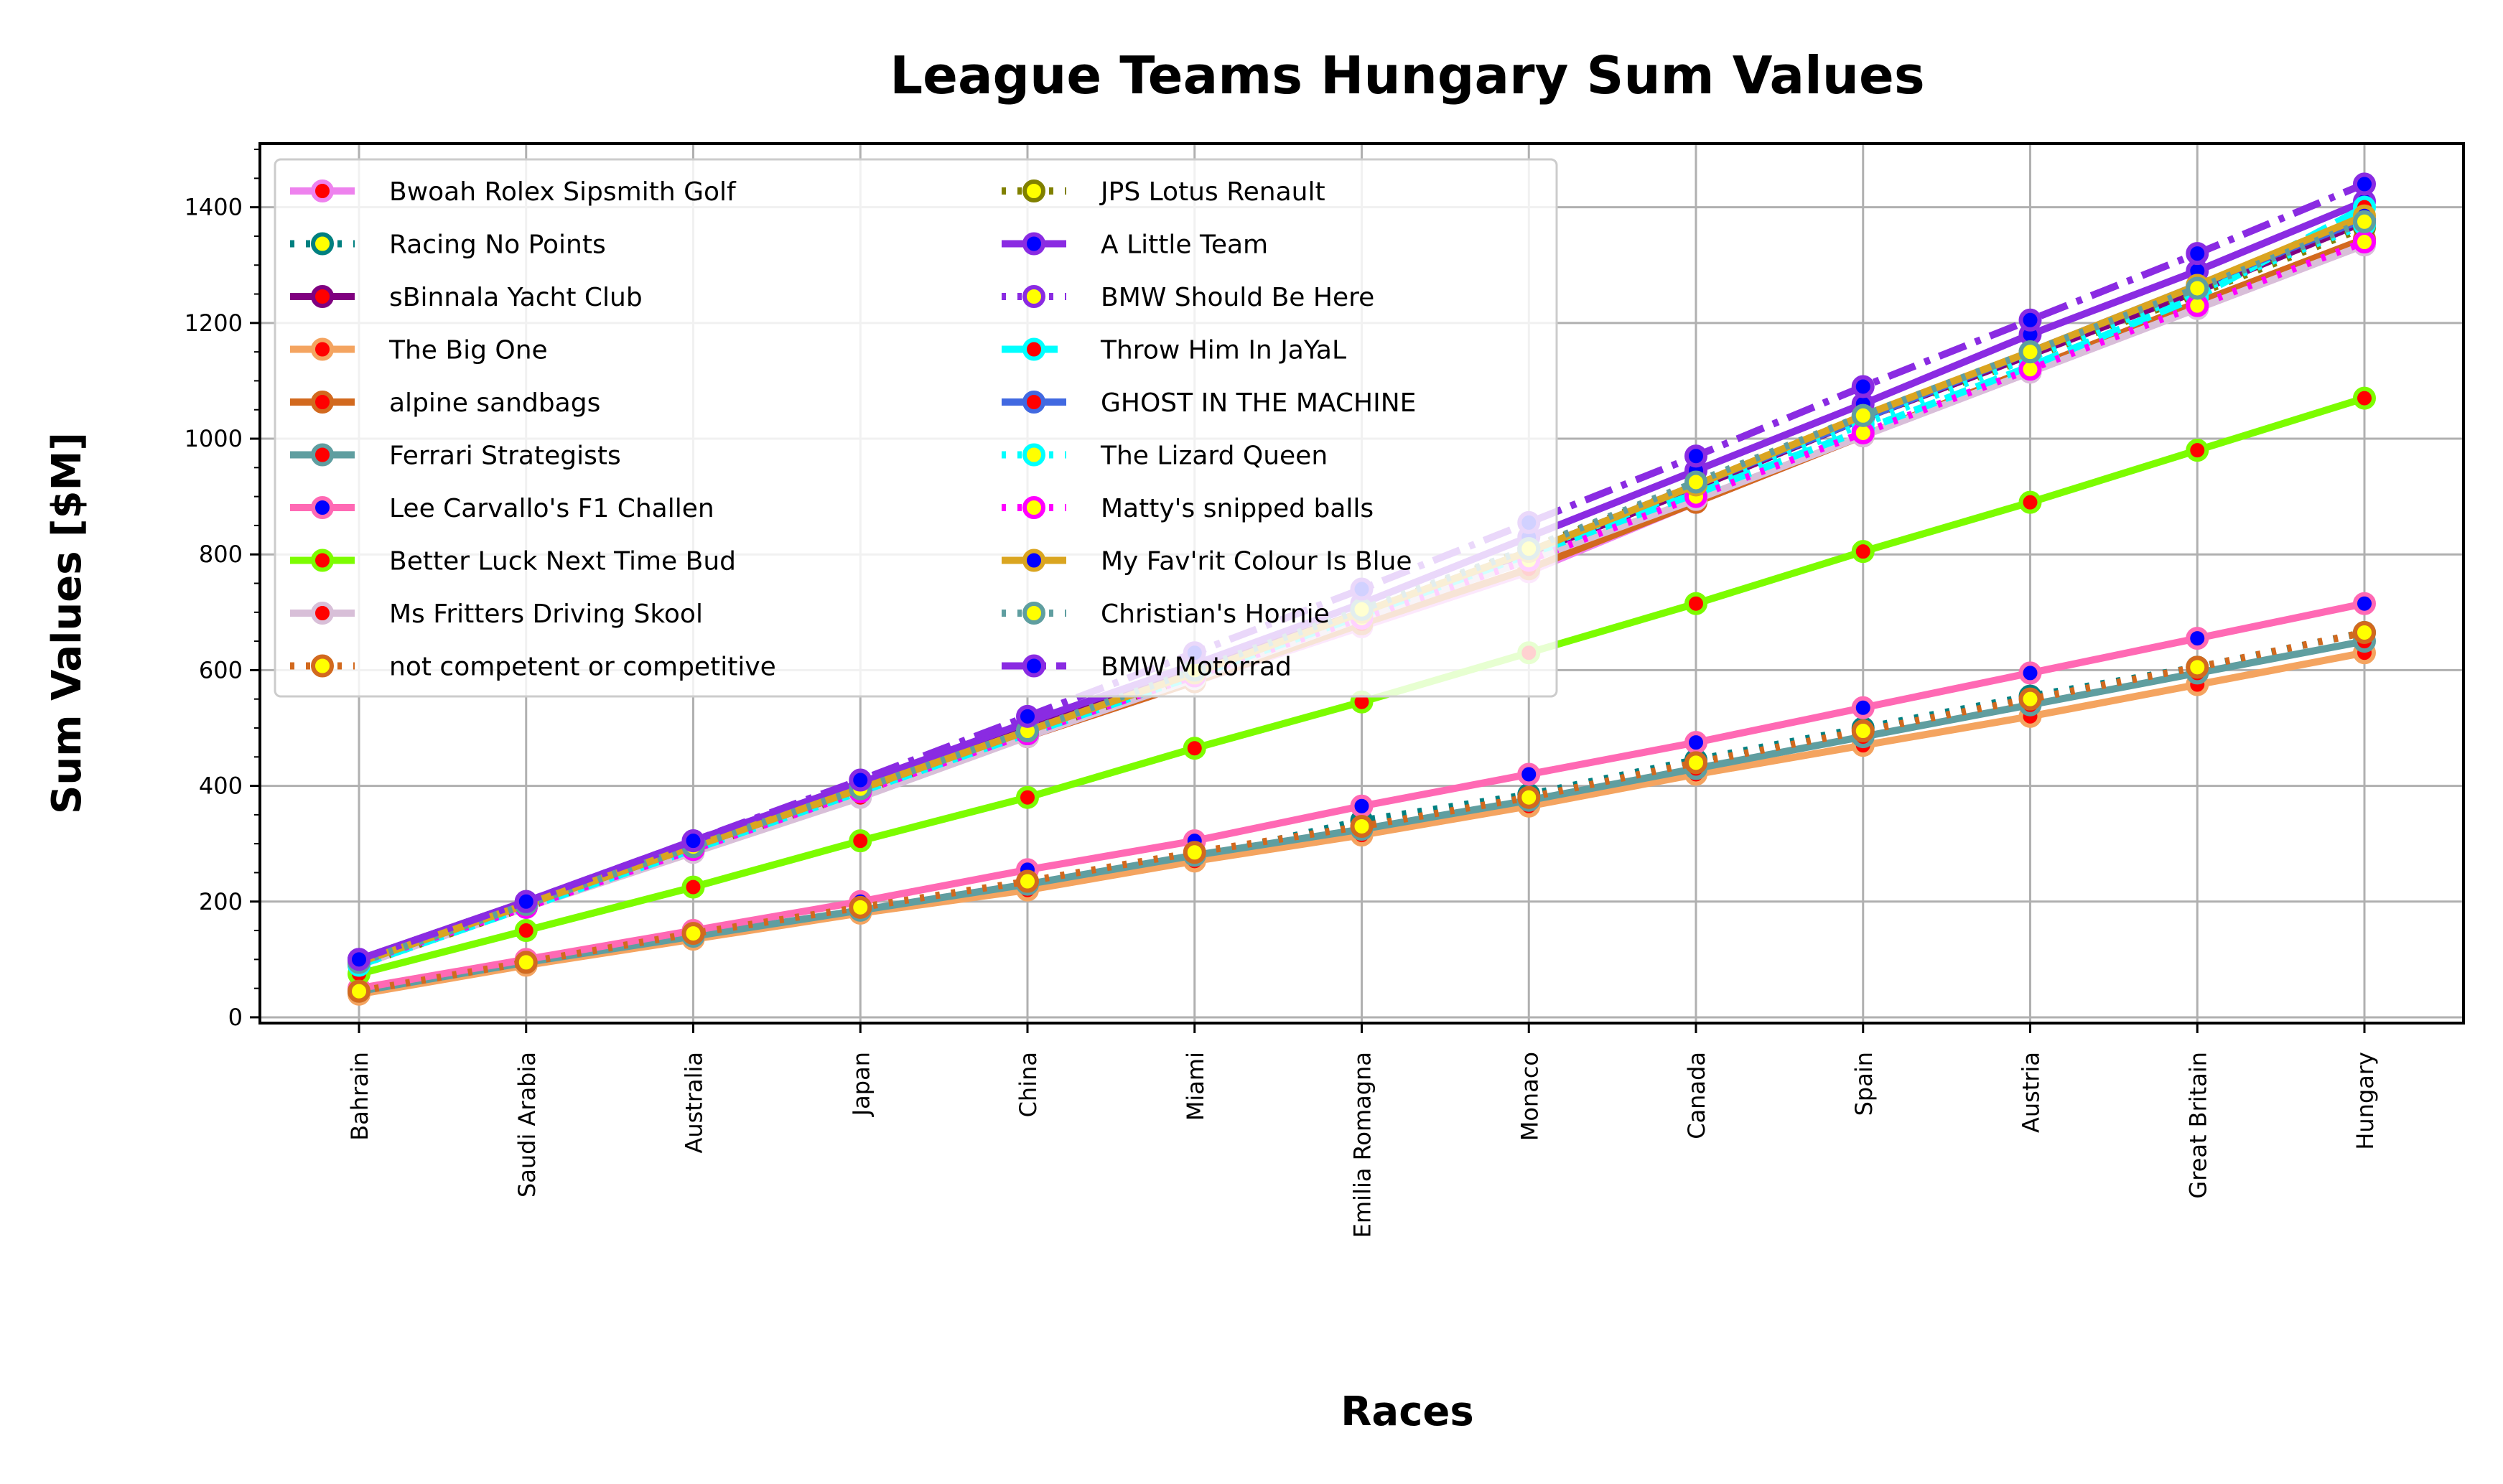 This screenshot has height=1484, width=2503. I want to click on legend-label: The Lizard Queen, so click(1214, 456).